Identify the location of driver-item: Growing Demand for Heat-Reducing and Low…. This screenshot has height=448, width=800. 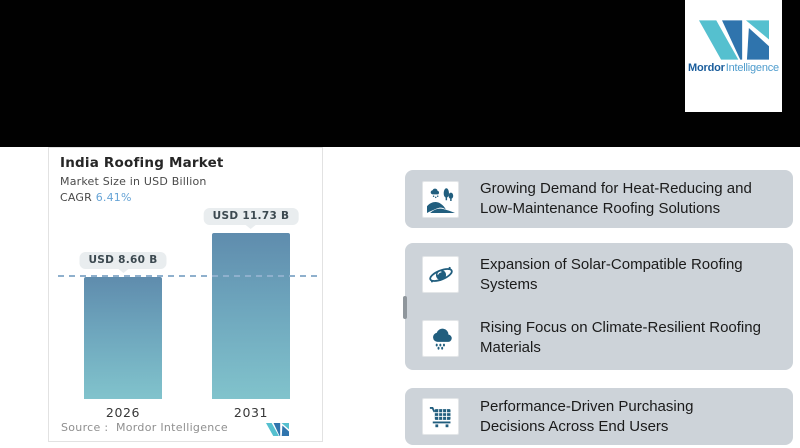
(599, 199).